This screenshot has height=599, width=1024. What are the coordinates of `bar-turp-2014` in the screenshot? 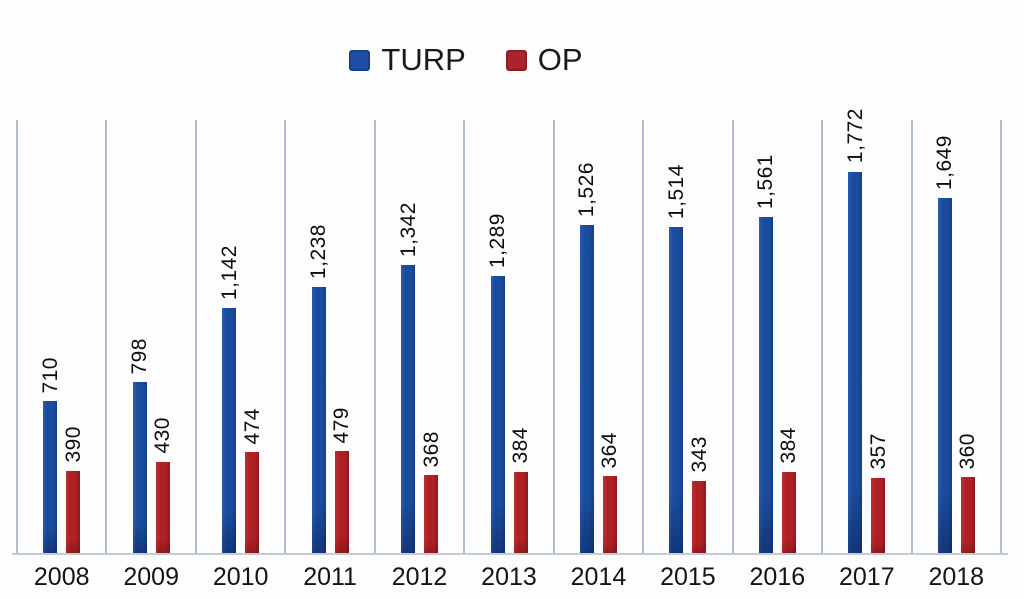 It's located at (586, 389).